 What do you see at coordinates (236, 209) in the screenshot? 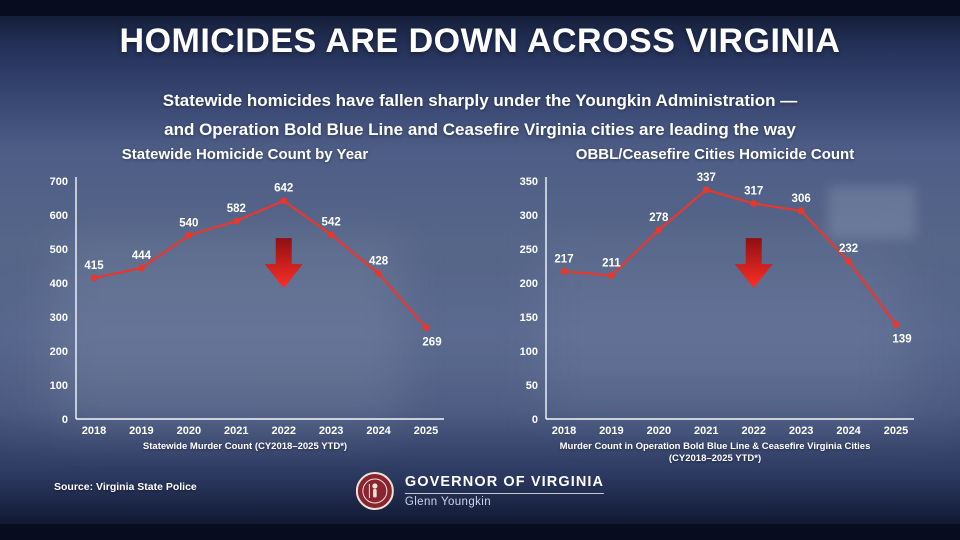
I see `value-label: 582` at bounding box center [236, 209].